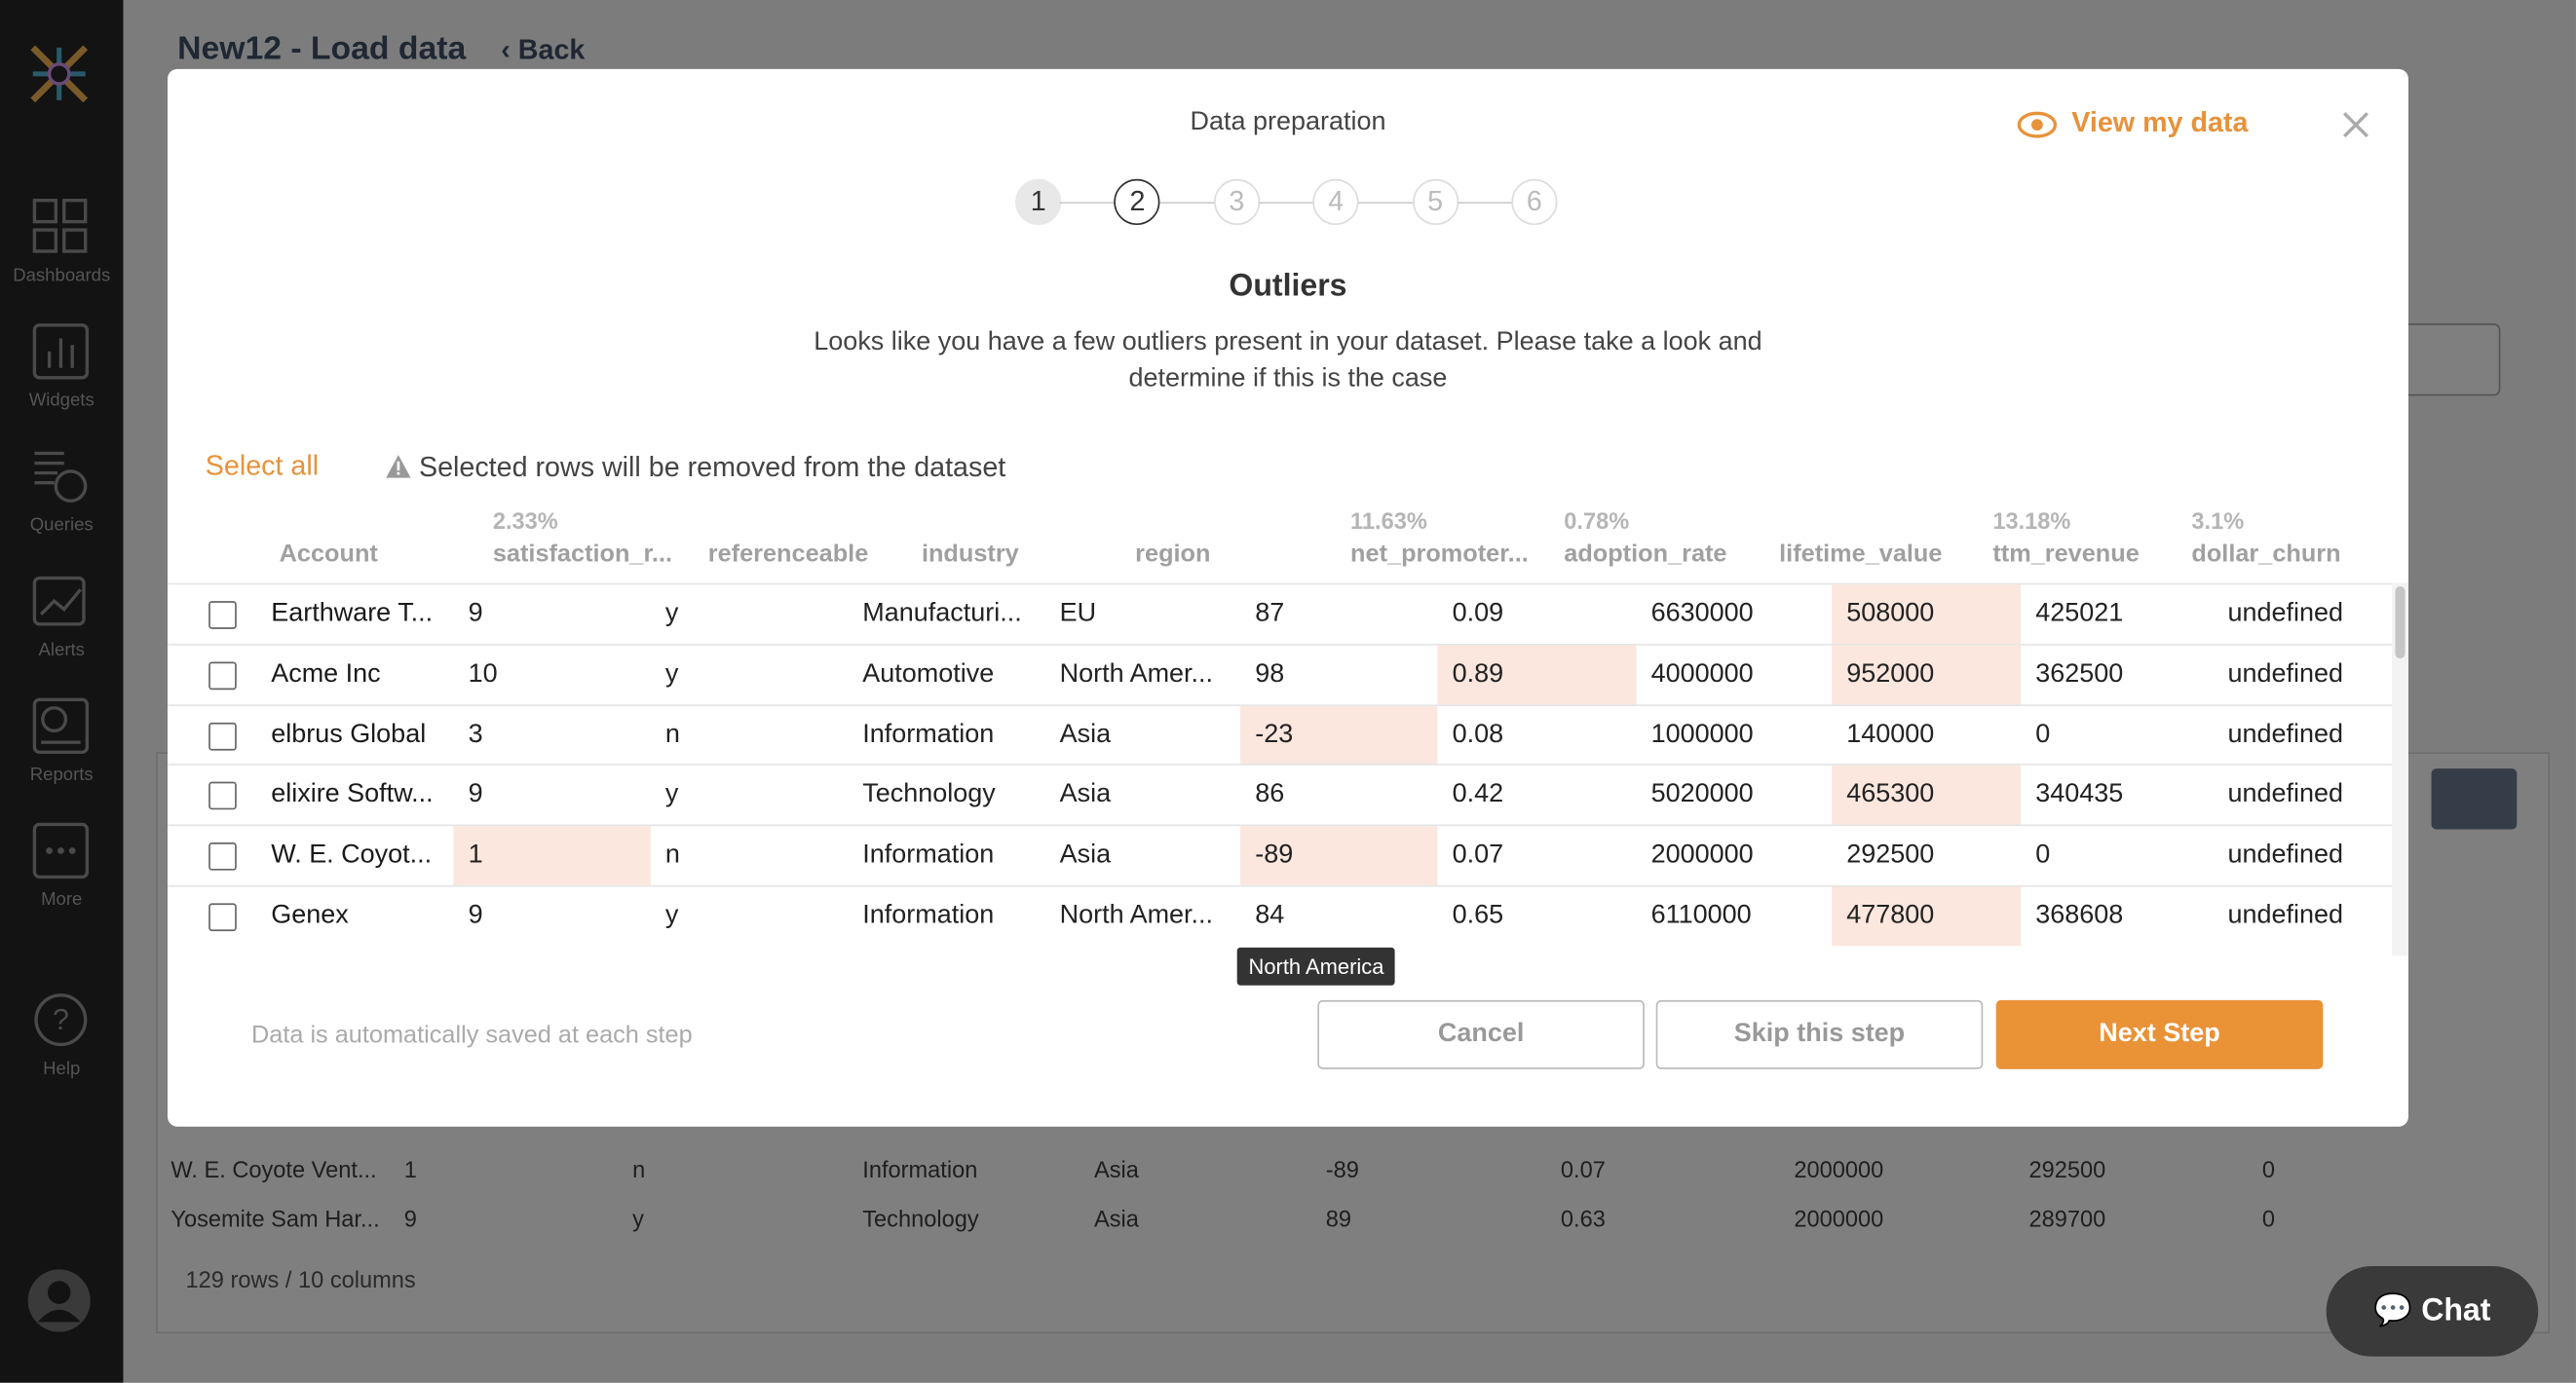 Image resolution: width=2576 pixels, height=1383 pixels. Describe the element at coordinates (2160, 122) in the screenshot. I see `view-data-link: View my data` at that location.